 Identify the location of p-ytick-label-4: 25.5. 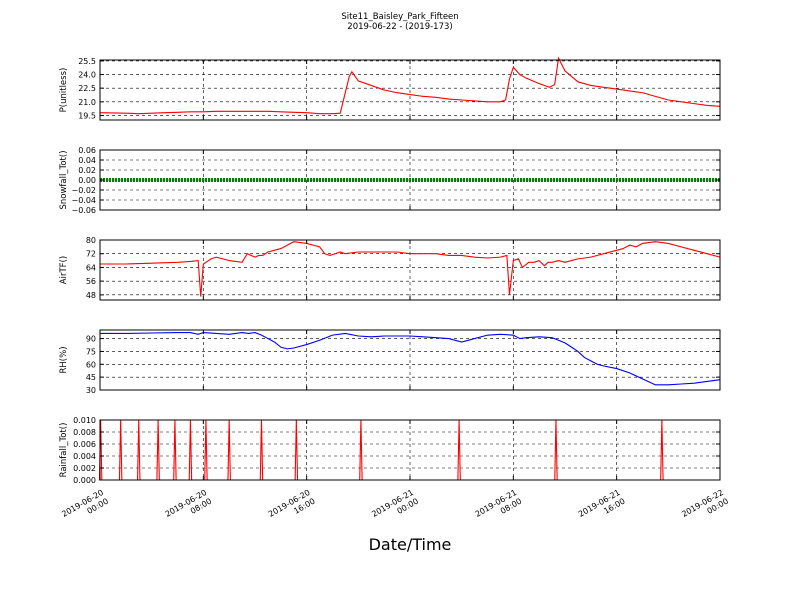
(87, 61).